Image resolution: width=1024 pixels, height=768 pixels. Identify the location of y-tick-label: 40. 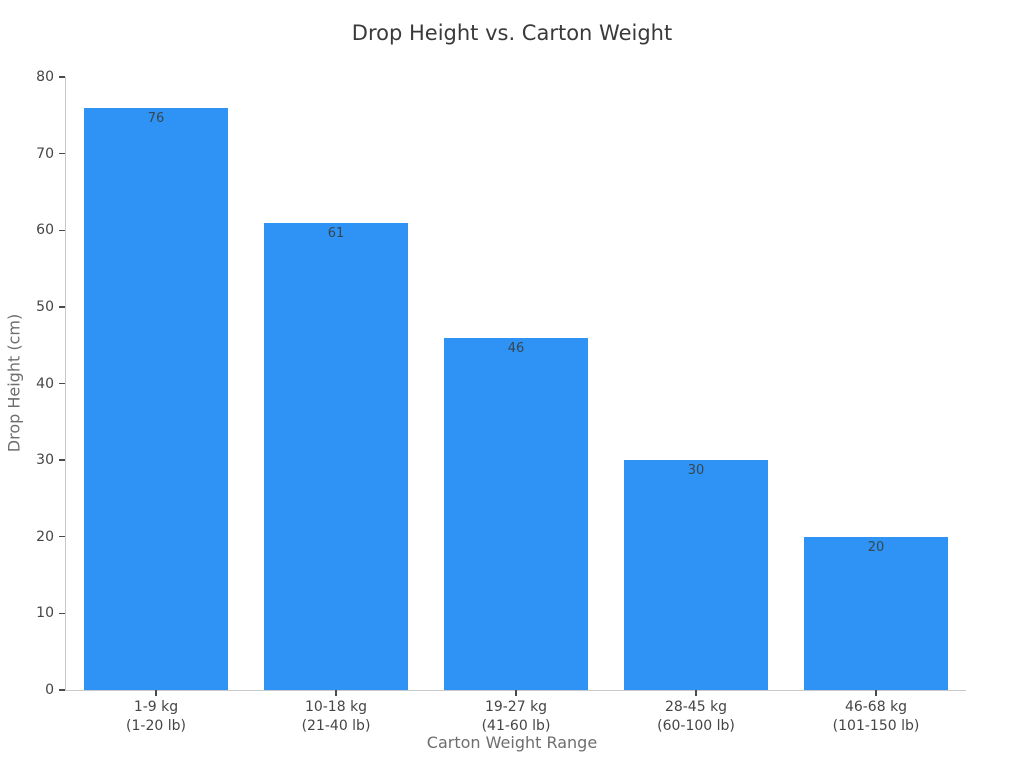
(45, 383).